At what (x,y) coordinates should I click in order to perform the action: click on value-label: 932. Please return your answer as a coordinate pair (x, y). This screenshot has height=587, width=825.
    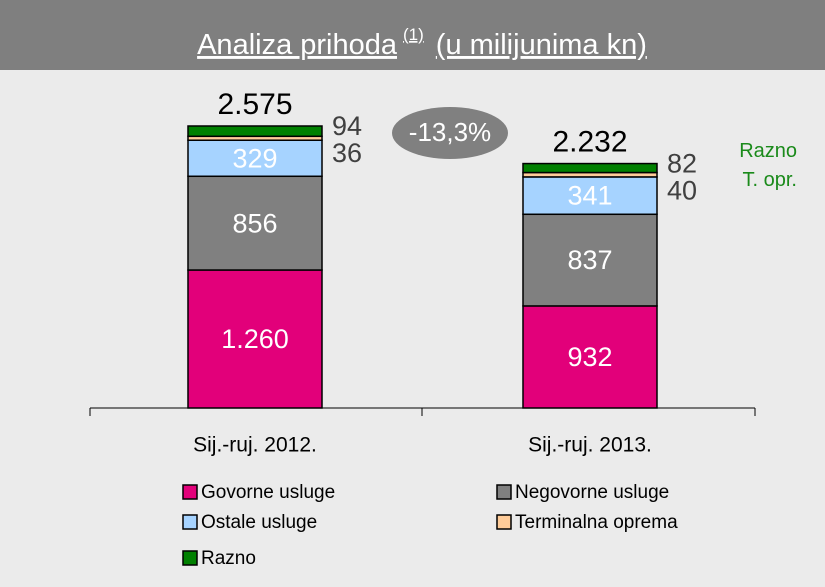
    Looking at the image, I should click on (589, 357).